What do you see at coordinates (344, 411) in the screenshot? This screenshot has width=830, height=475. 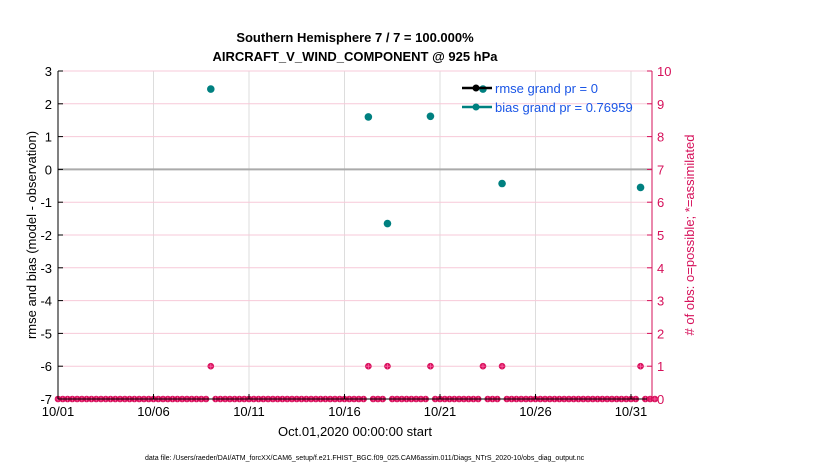 I see `x-tick-label: 10/16` at bounding box center [344, 411].